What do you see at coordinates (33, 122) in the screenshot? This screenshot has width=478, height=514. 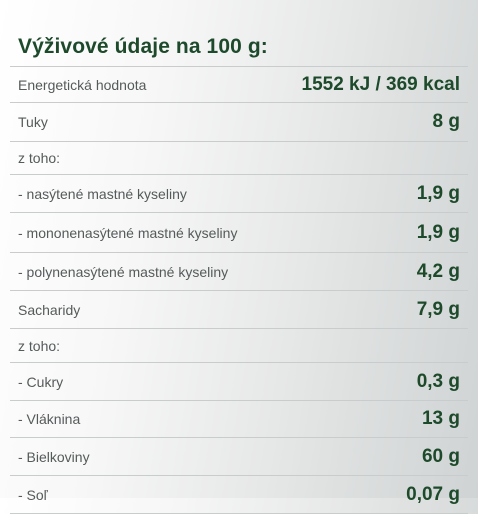 I see `row-label: Tuky` at bounding box center [33, 122].